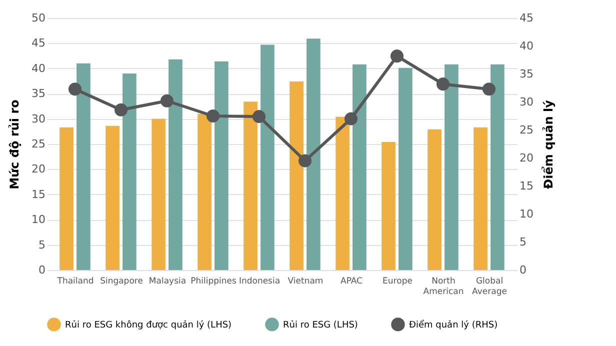 This screenshot has height=346, width=616. I want to click on y2-tick-label: 40, so click(527, 46).